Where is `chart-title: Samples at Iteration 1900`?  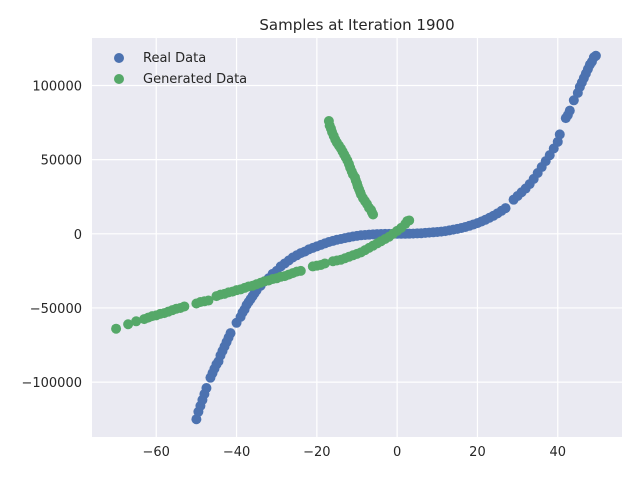 chart-title: Samples at Iteration 1900 is located at coordinates (356, 25).